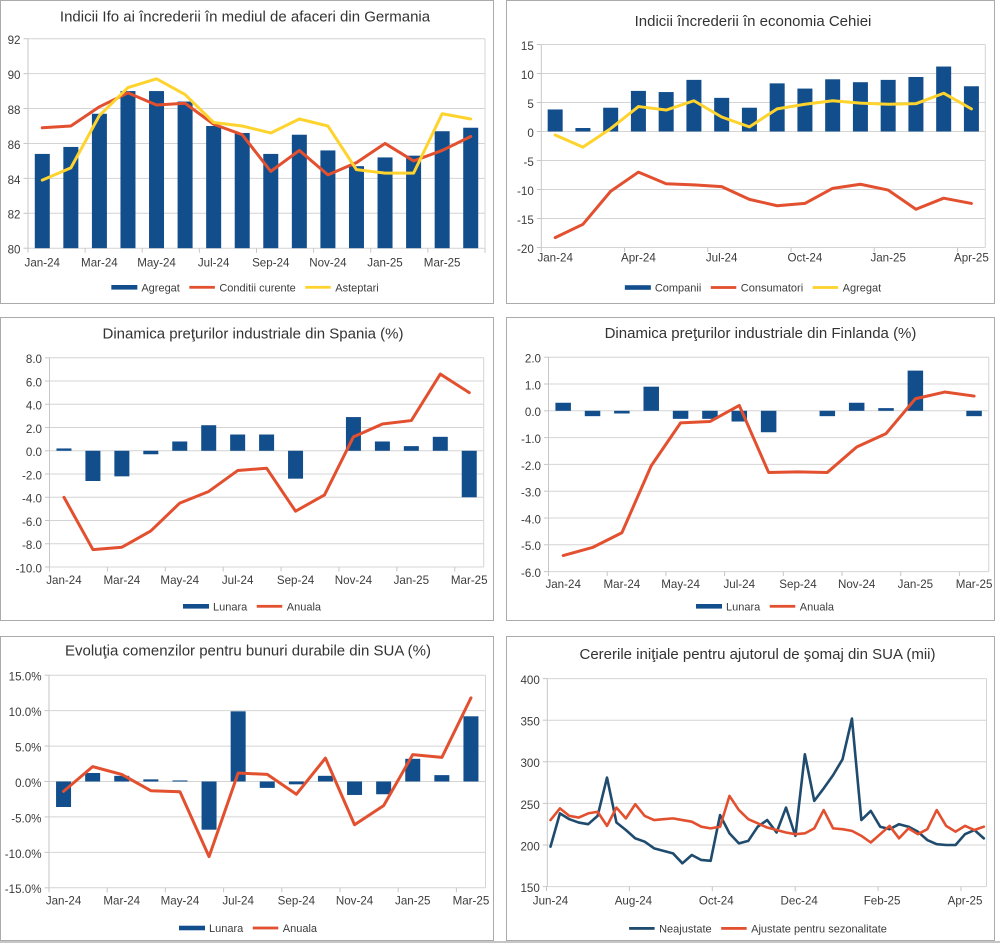  What do you see at coordinates (26, 818) in the screenshot?
I see `svg-text: -5.0%` at bounding box center [26, 818].